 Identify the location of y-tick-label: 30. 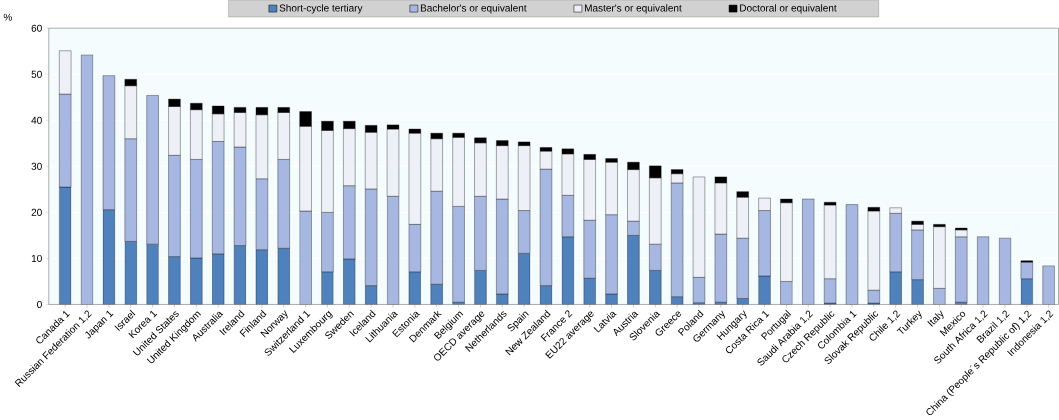
(36, 167).